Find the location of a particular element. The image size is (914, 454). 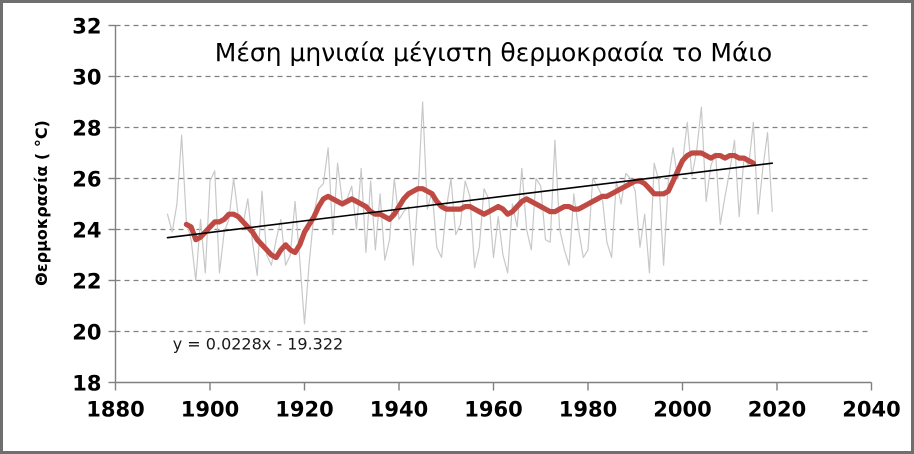

x-tick-label: 2000 is located at coordinates (682, 410).